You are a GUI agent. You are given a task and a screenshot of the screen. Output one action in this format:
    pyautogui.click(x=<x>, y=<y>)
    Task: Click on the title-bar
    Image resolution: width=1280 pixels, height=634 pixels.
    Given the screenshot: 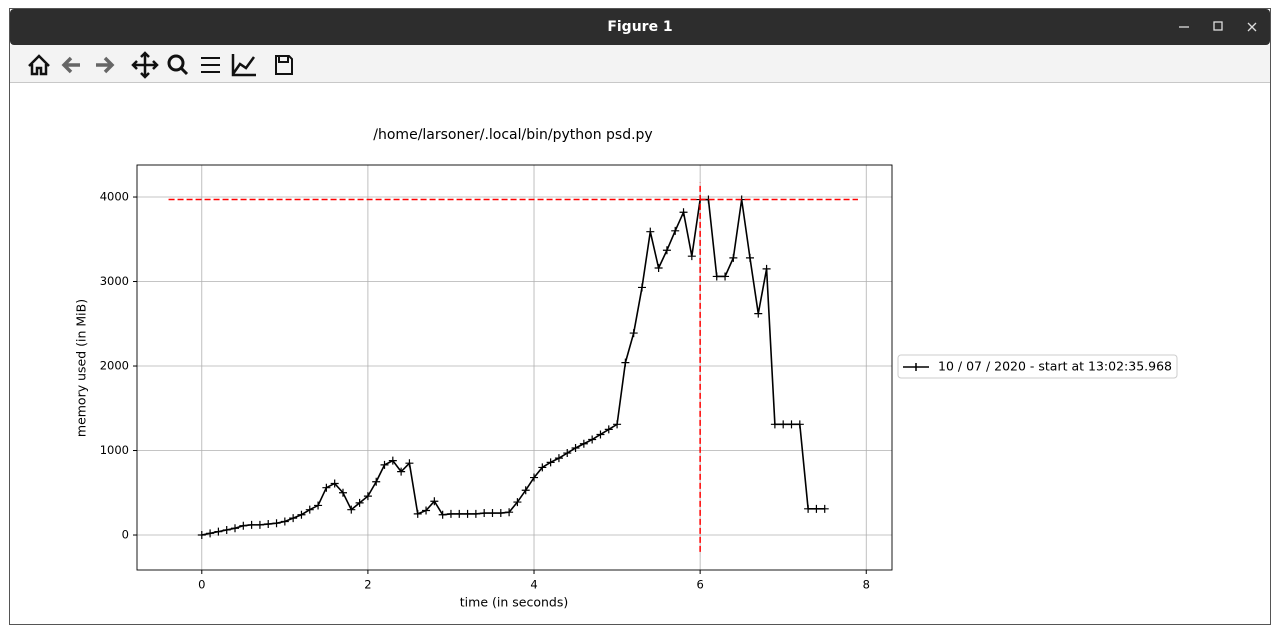 What is the action you would take?
    pyautogui.click(x=640, y=27)
    